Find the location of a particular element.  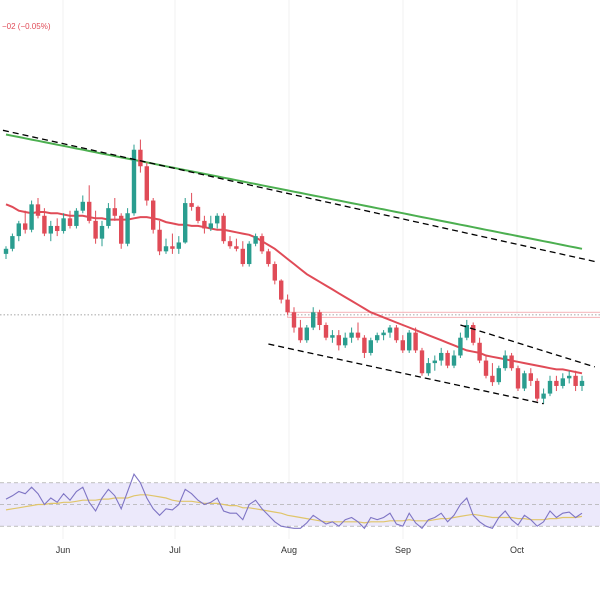

x-tick-label: Aug is located at coordinates (289, 550).